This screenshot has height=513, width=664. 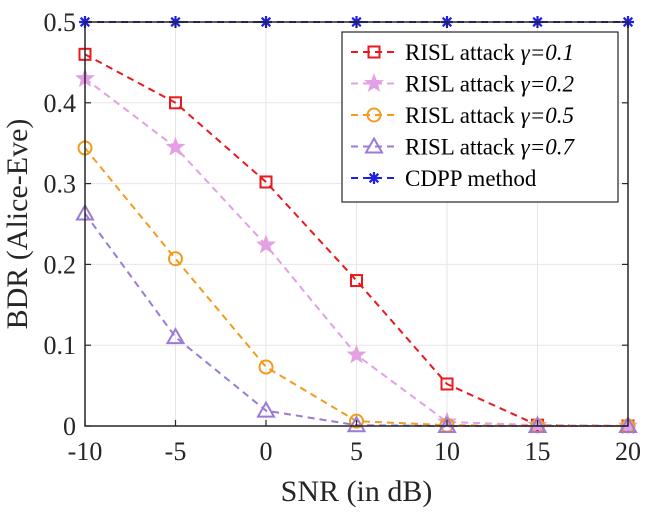 What do you see at coordinates (60, 184) in the screenshot?
I see `y-tick-label: 0.3` at bounding box center [60, 184].